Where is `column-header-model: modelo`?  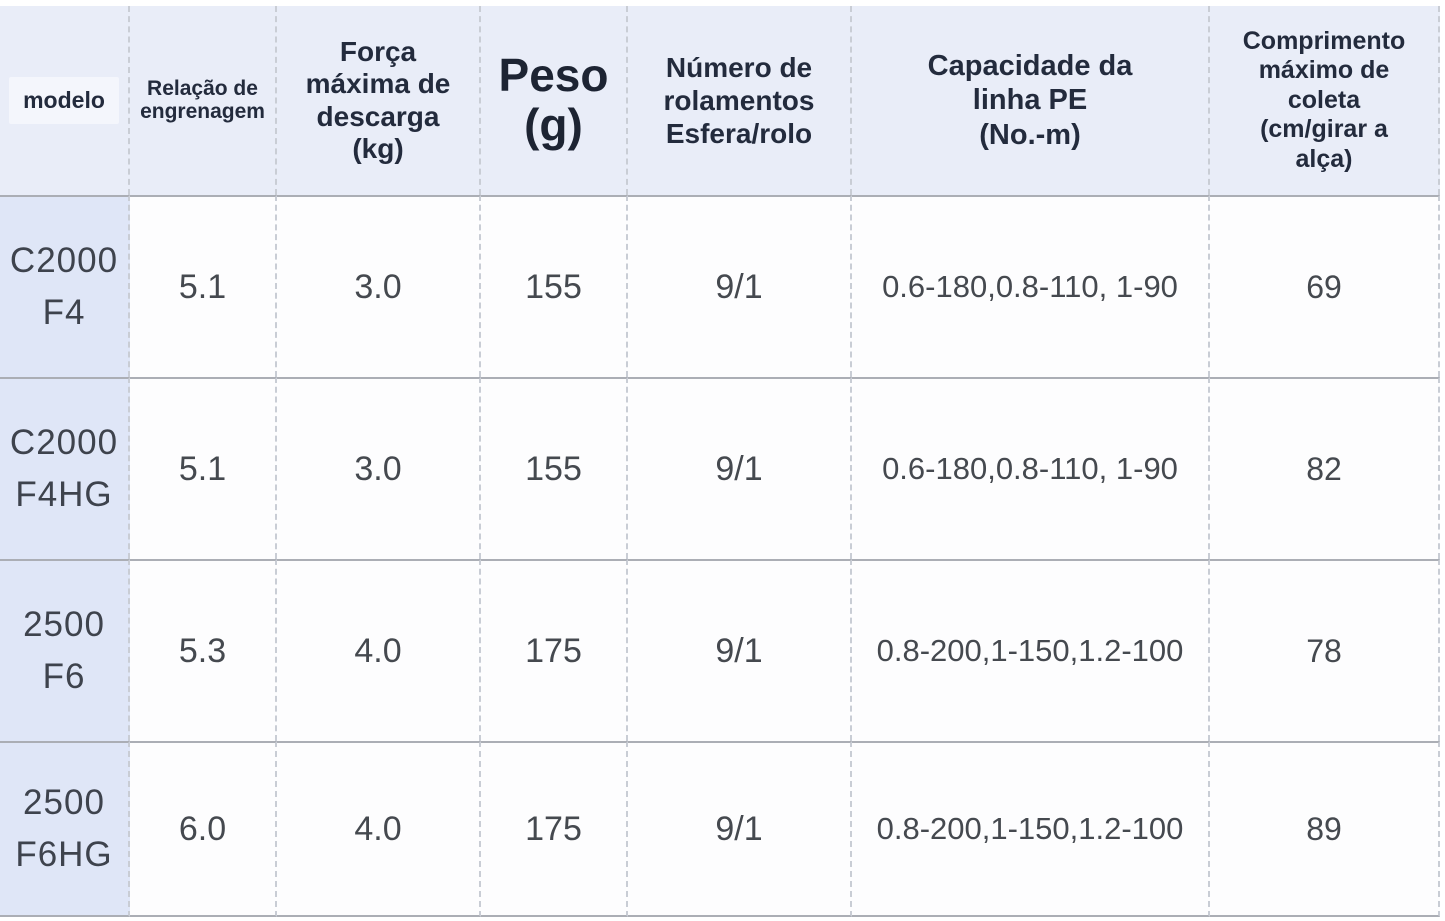 column-header-model: modelo is located at coordinates (65, 100).